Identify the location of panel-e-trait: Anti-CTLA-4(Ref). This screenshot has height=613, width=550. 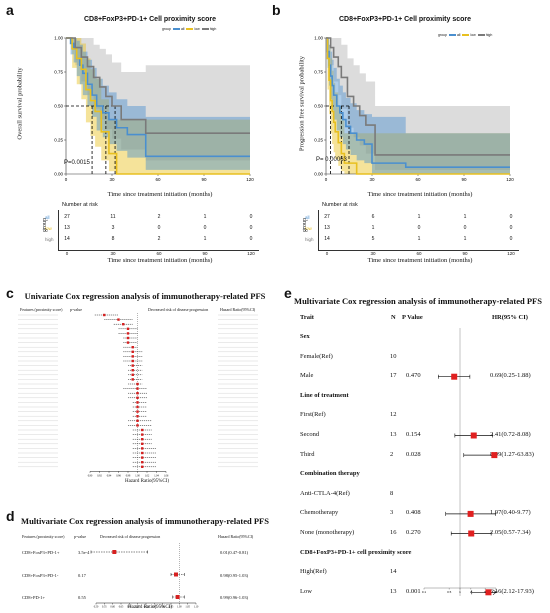
(325, 493).